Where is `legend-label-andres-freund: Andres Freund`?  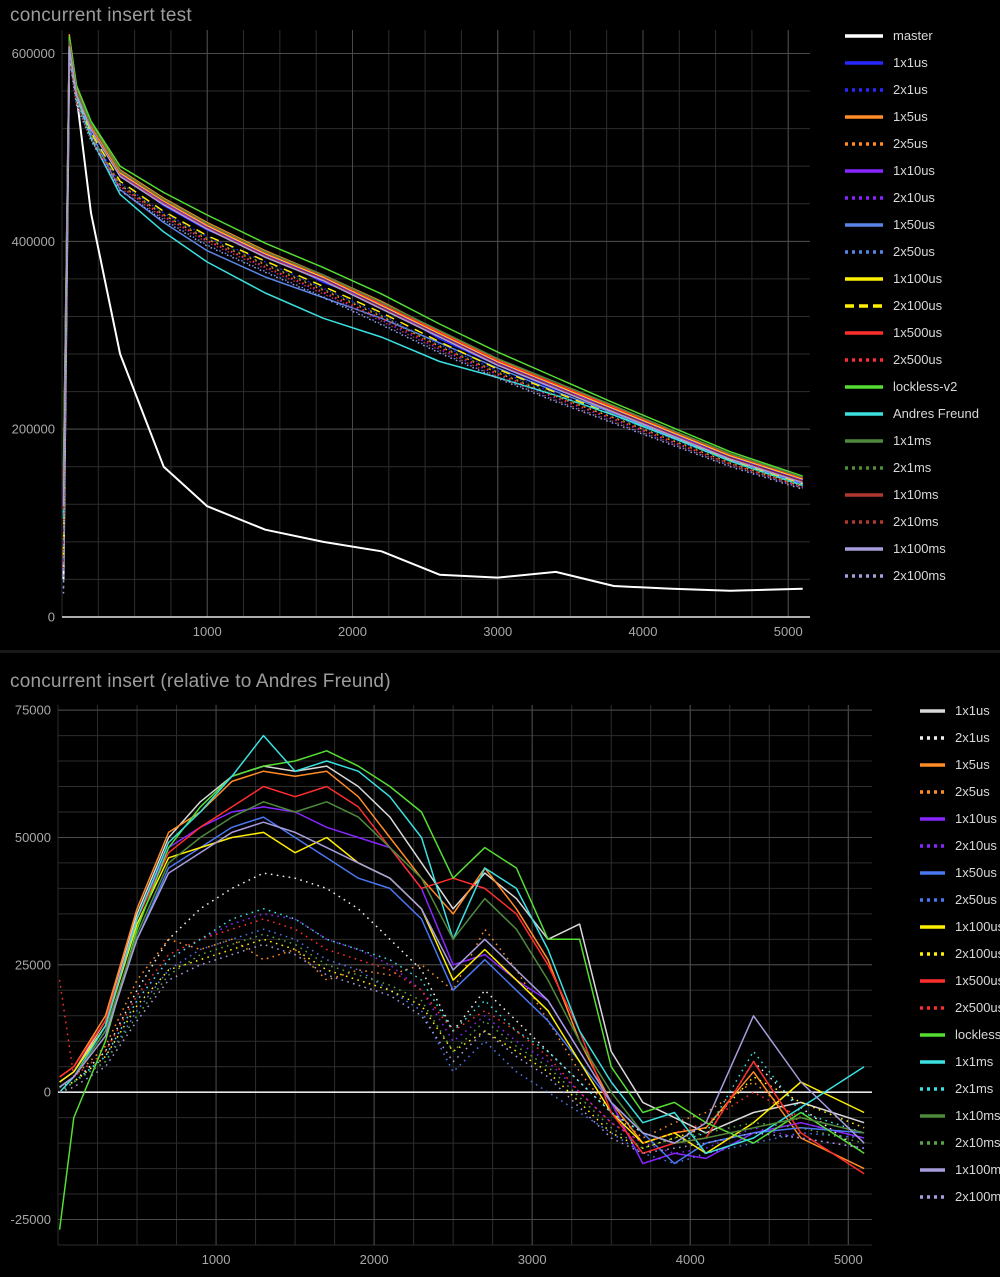 legend-label-andres-freund: Andres Freund is located at coordinates (936, 413).